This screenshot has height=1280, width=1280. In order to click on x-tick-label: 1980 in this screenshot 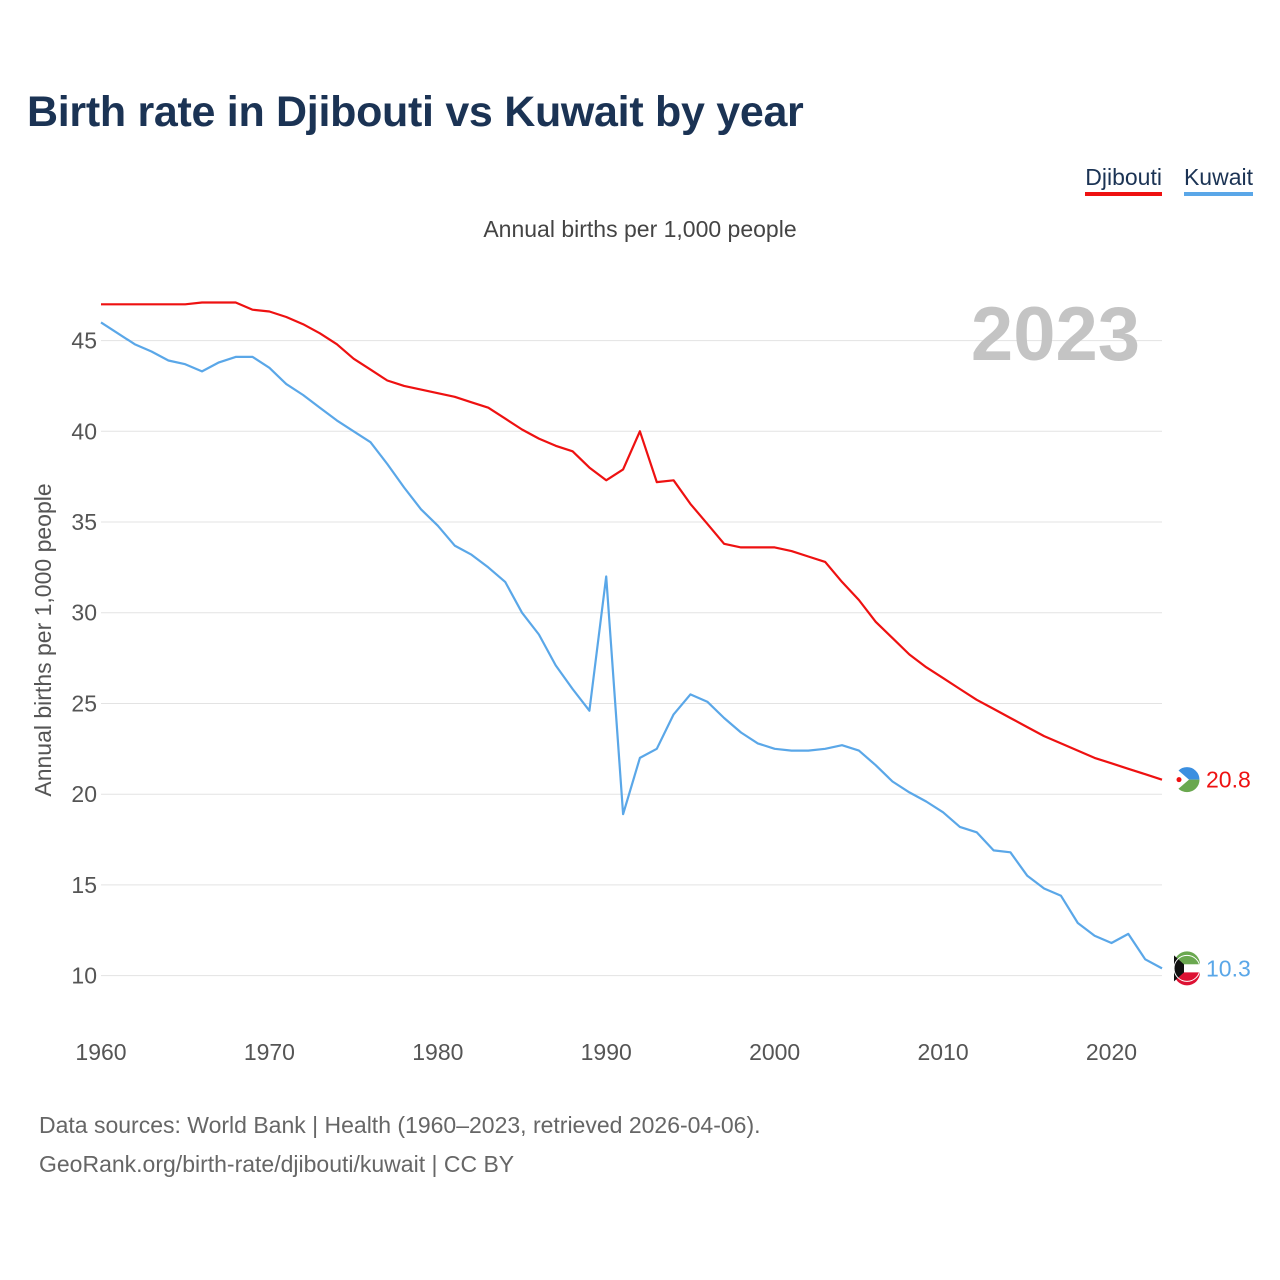, I will do `click(437, 1052)`.